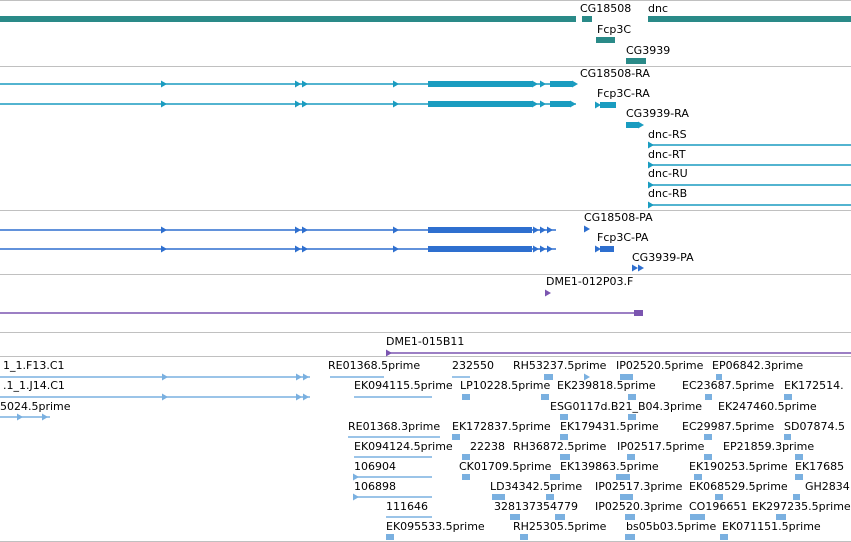 The image size is (851, 542). Describe the element at coordinates (728, 385) in the screenshot. I see `feature-label: EC23687.5prime` at that location.